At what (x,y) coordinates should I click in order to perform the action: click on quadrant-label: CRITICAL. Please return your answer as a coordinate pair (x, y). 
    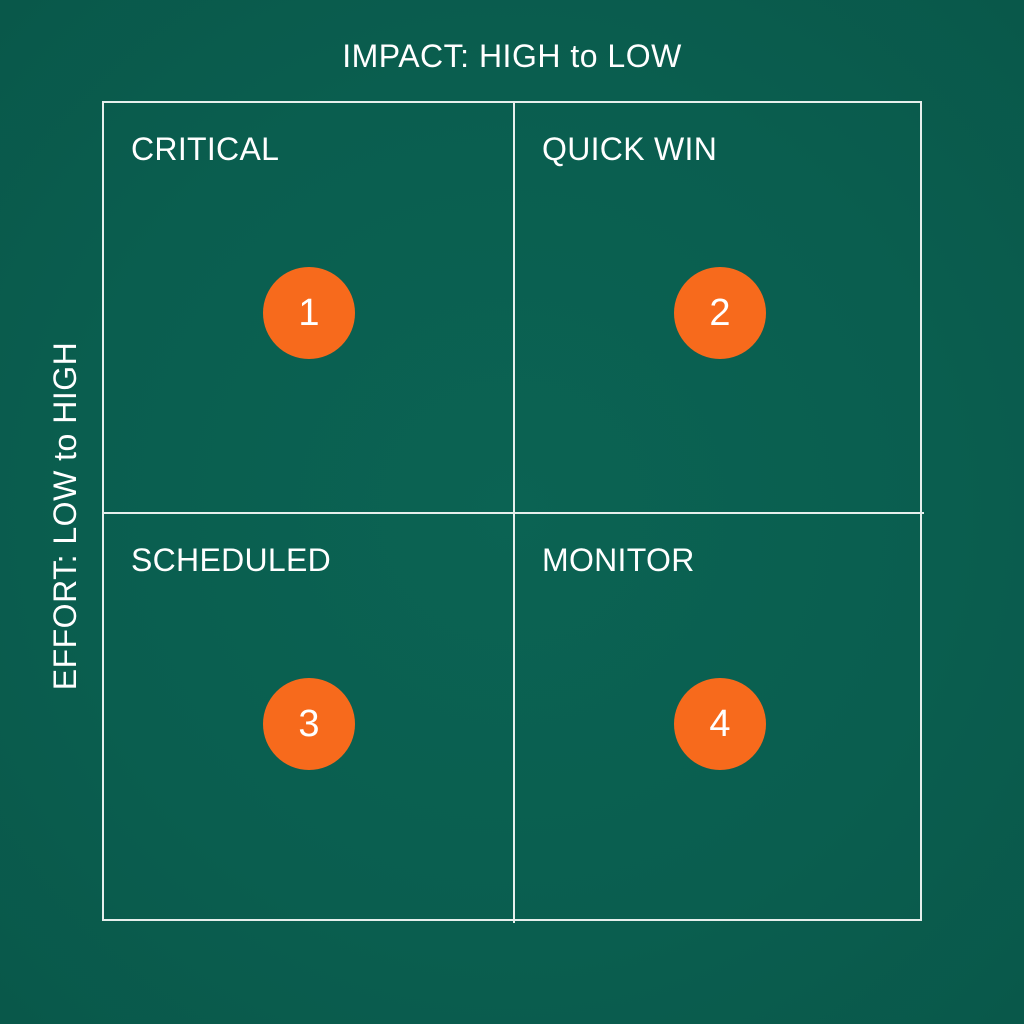
    Looking at the image, I should click on (205, 149).